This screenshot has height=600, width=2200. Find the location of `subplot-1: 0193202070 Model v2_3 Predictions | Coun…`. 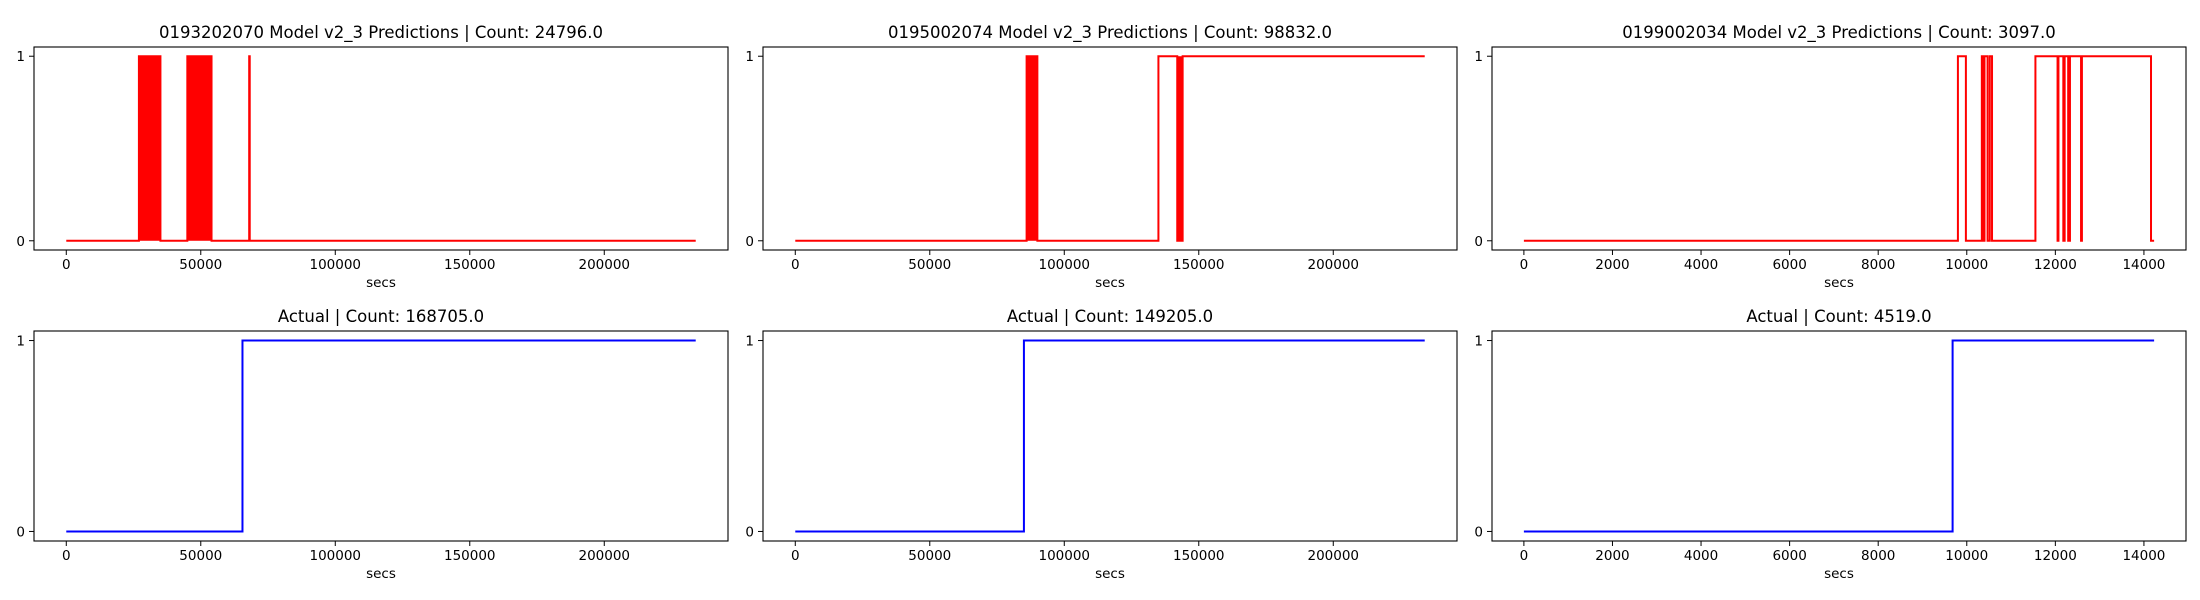

subplot-1: 0193202070 Model v2_3 Predictions | Coun… is located at coordinates (372, 157).